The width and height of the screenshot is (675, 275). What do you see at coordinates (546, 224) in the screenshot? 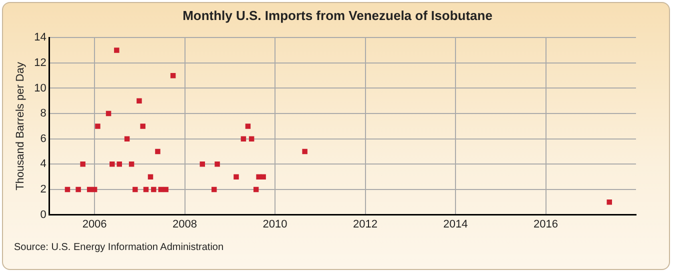
I see `x-tick-label: 2016` at bounding box center [546, 224].